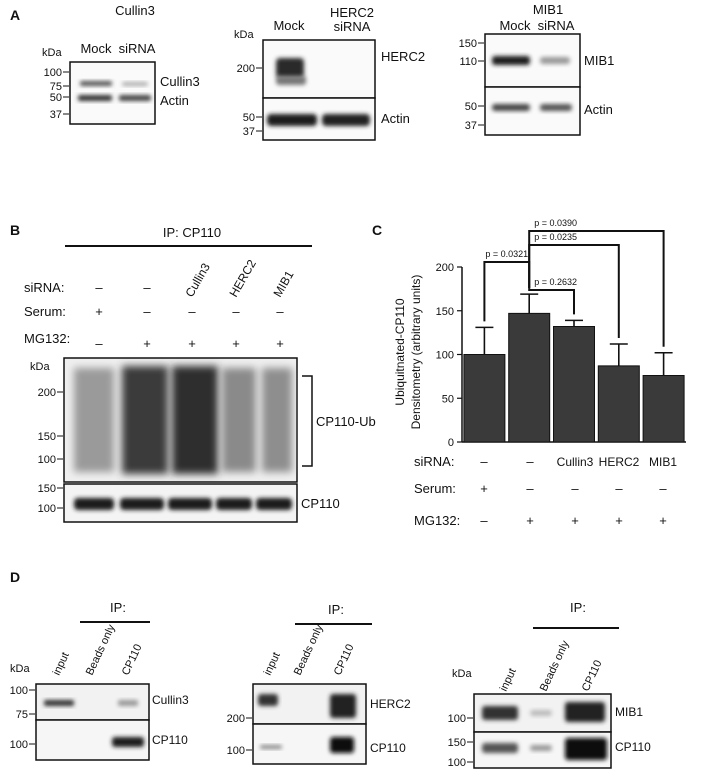 The image size is (709, 770). I want to click on blot2-treatment: HERC2, so click(352, 12).